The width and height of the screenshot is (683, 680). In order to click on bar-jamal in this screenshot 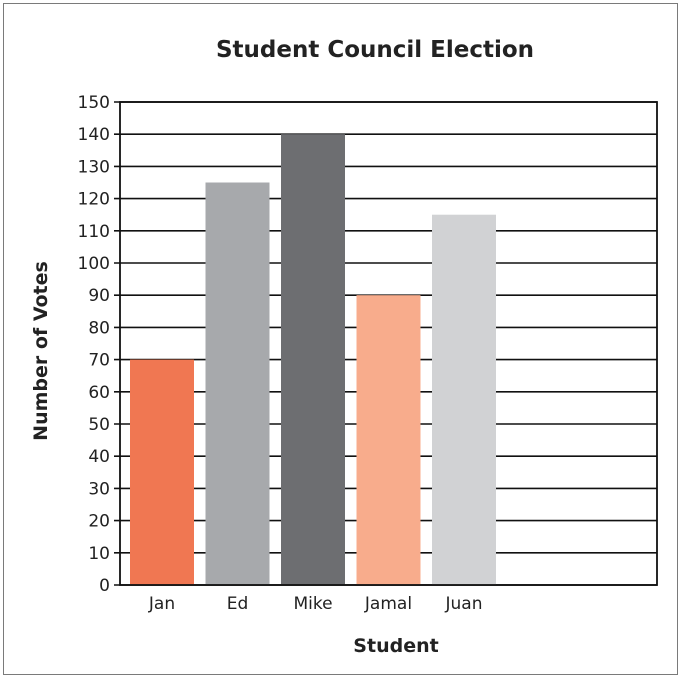, I will do `click(389, 440)`.